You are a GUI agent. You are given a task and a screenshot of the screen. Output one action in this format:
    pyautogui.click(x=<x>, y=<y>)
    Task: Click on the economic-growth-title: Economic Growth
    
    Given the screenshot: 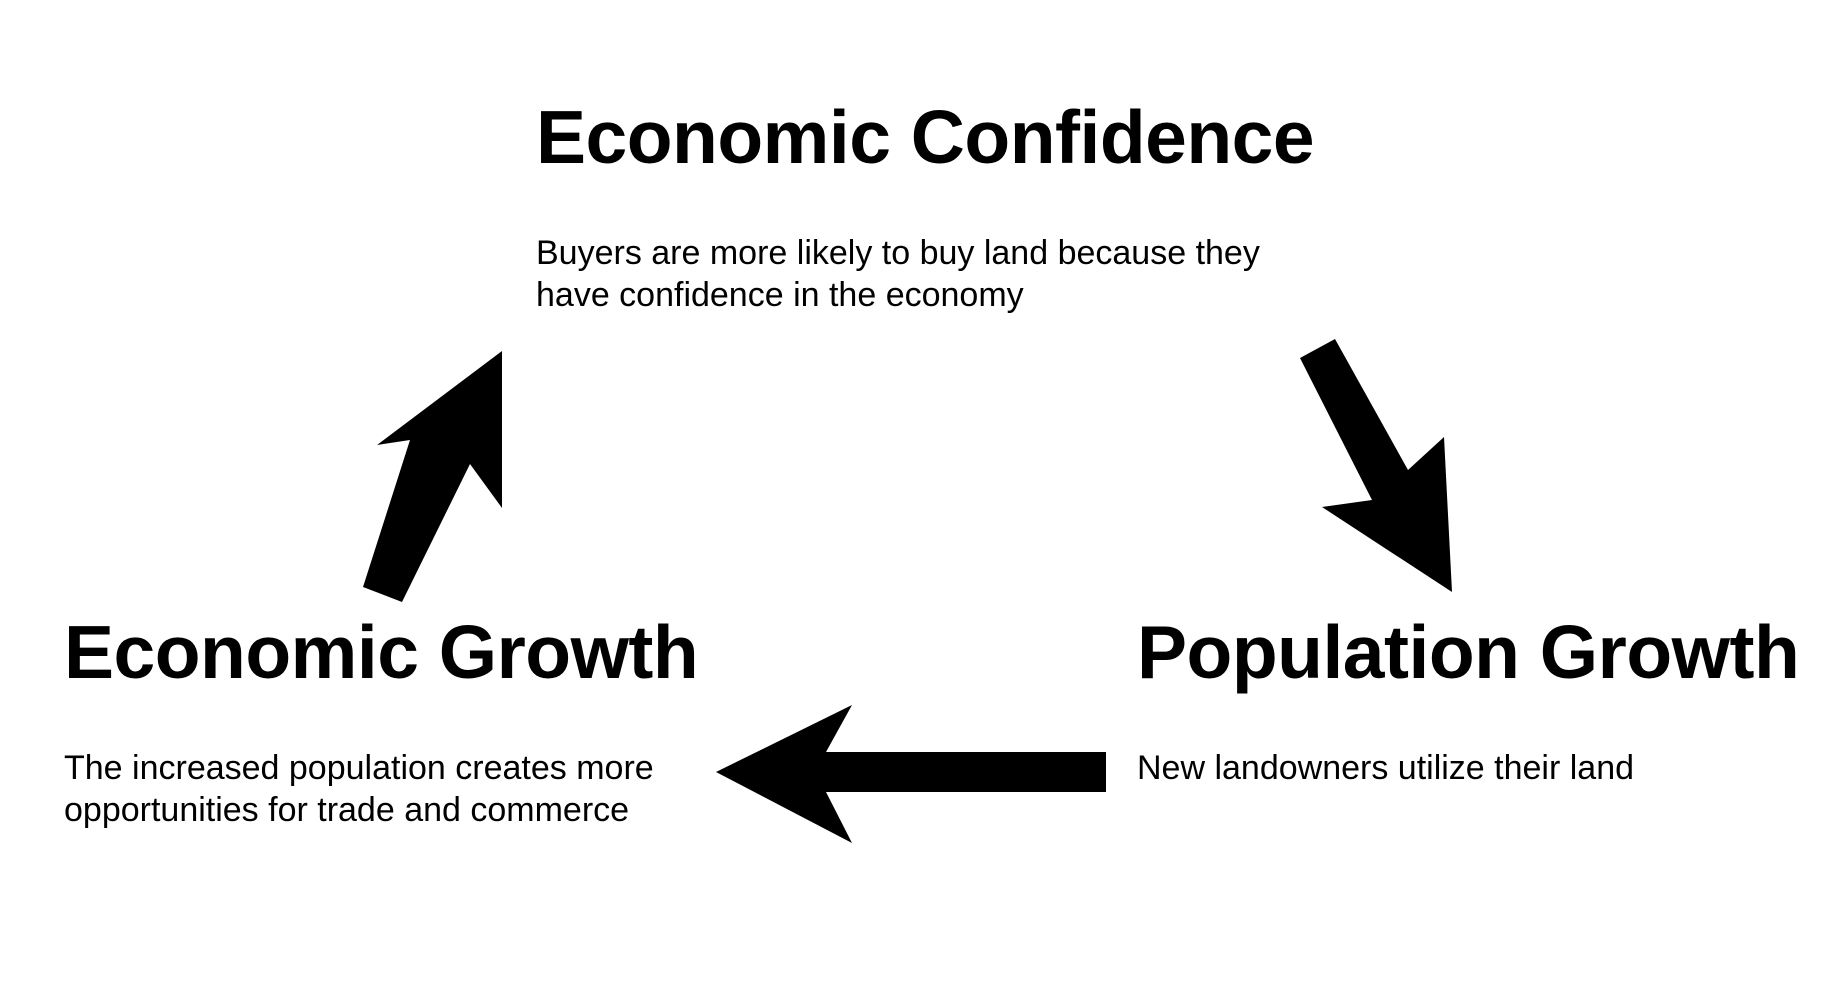 What is the action you would take?
    pyautogui.click(x=381, y=652)
    